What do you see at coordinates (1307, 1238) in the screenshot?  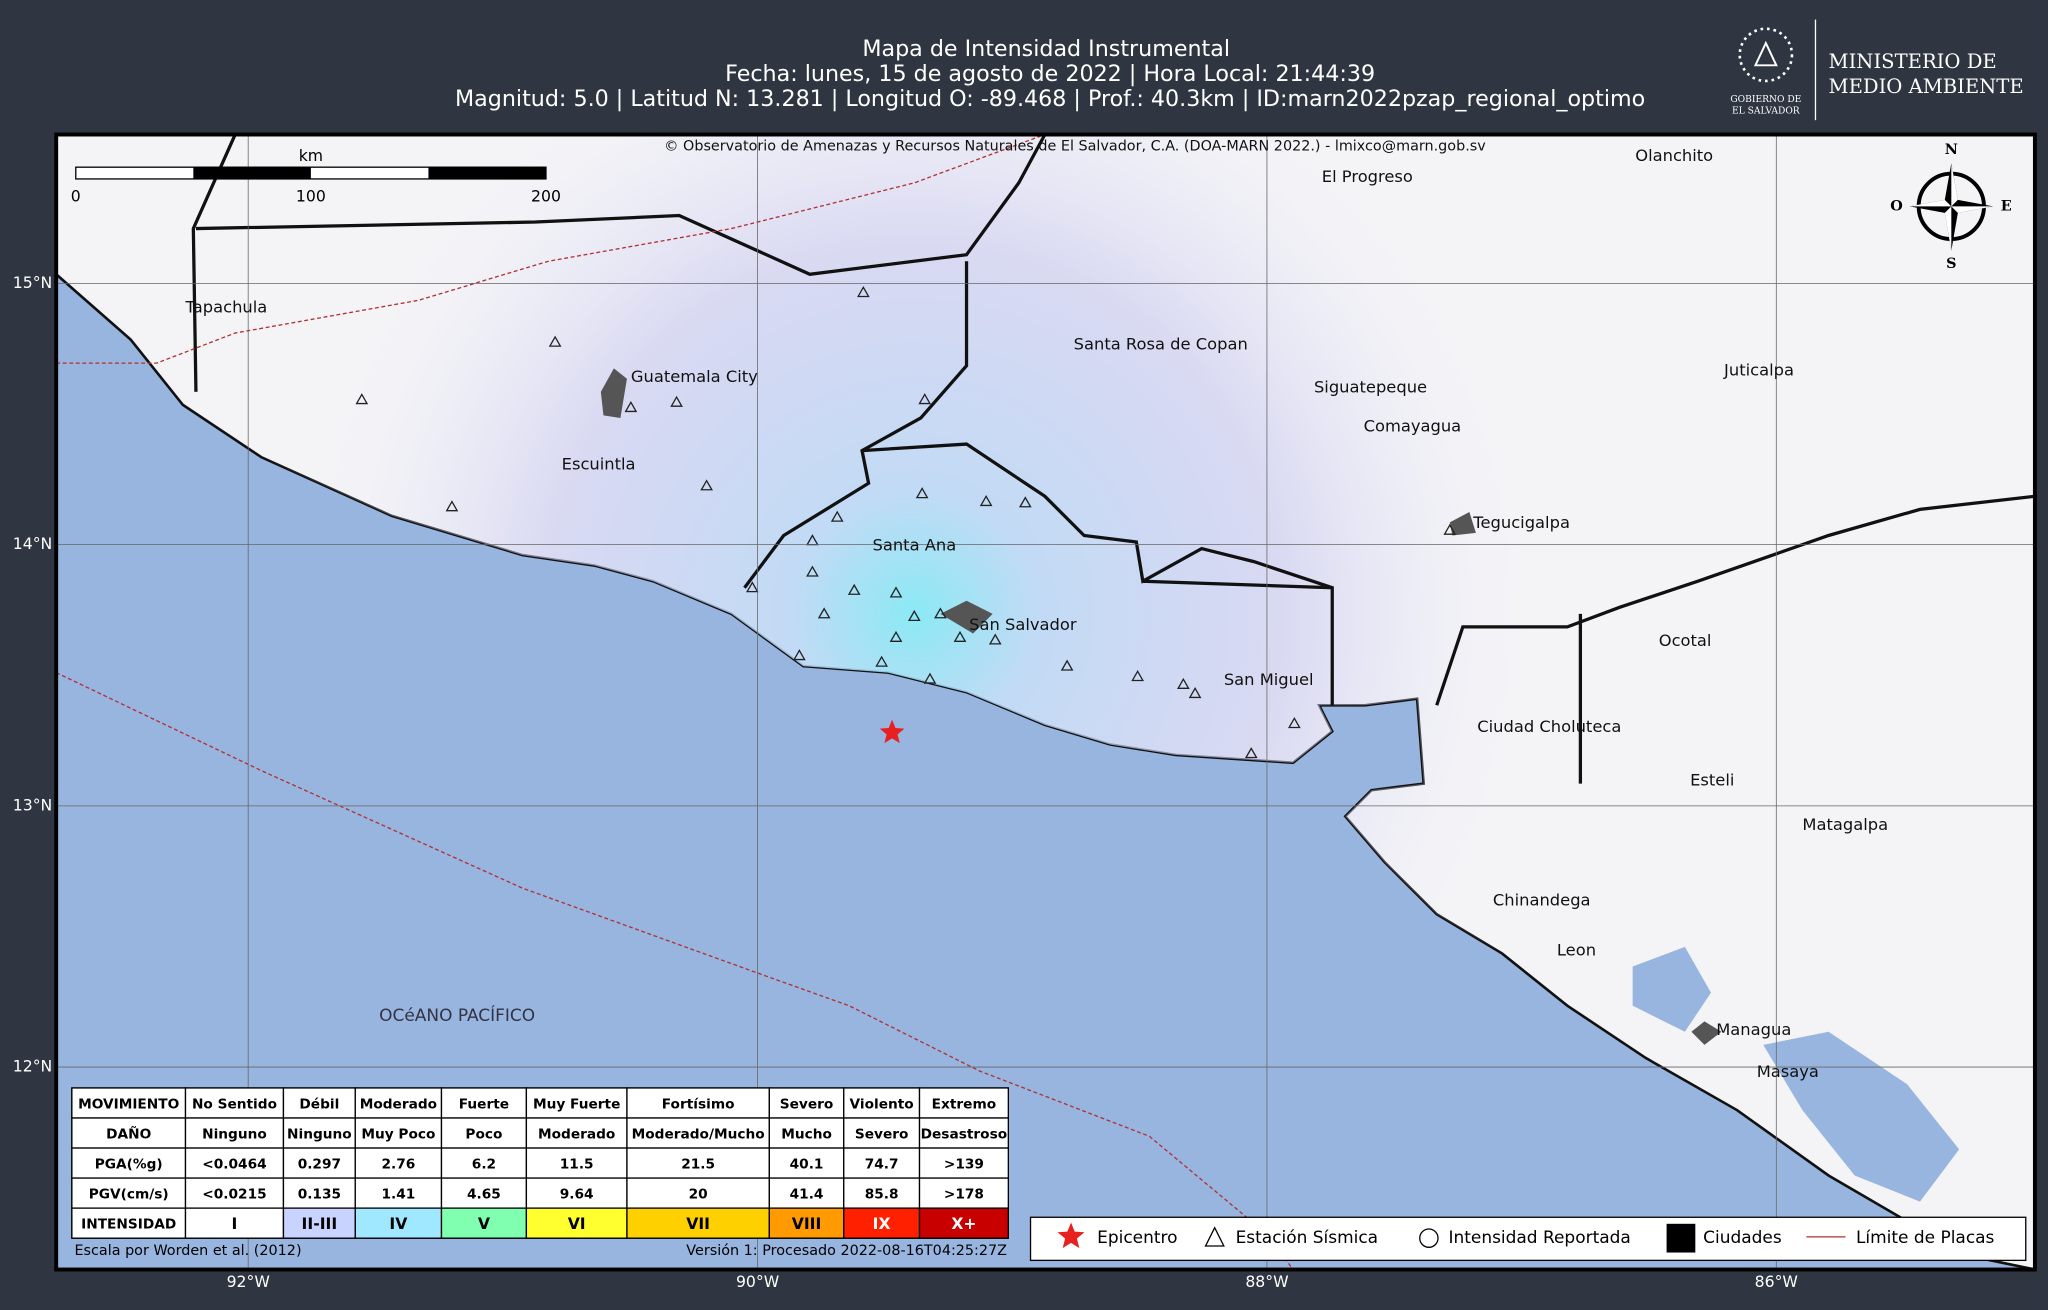 I see `legend-label: Estación Sísmica` at bounding box center [1307, 1238].